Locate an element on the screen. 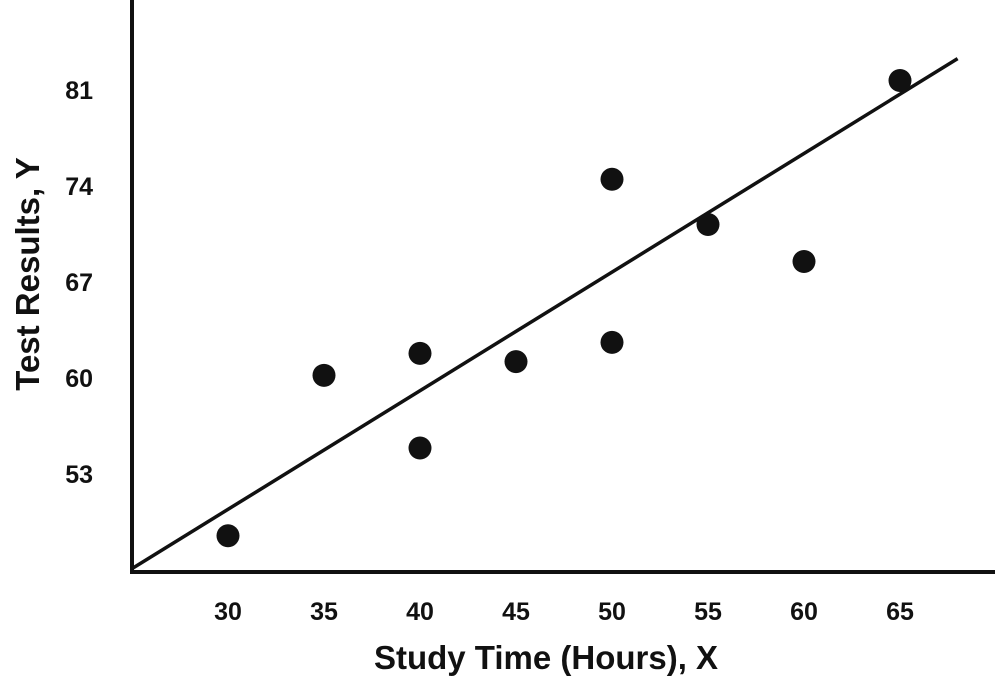 This screenshot has height=679, width=1002. x-tick-label: 40 is located at coordinates (420, 612).